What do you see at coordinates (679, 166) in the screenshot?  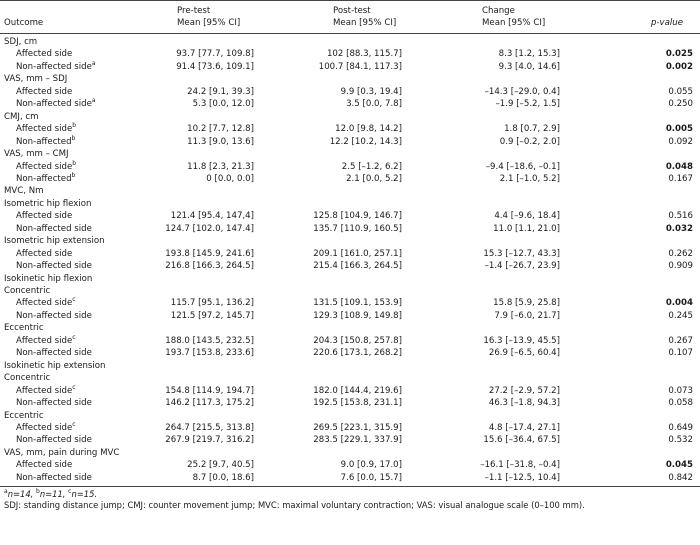 I see `p-value-cell: 0.048` at bounding box center [679, 166].